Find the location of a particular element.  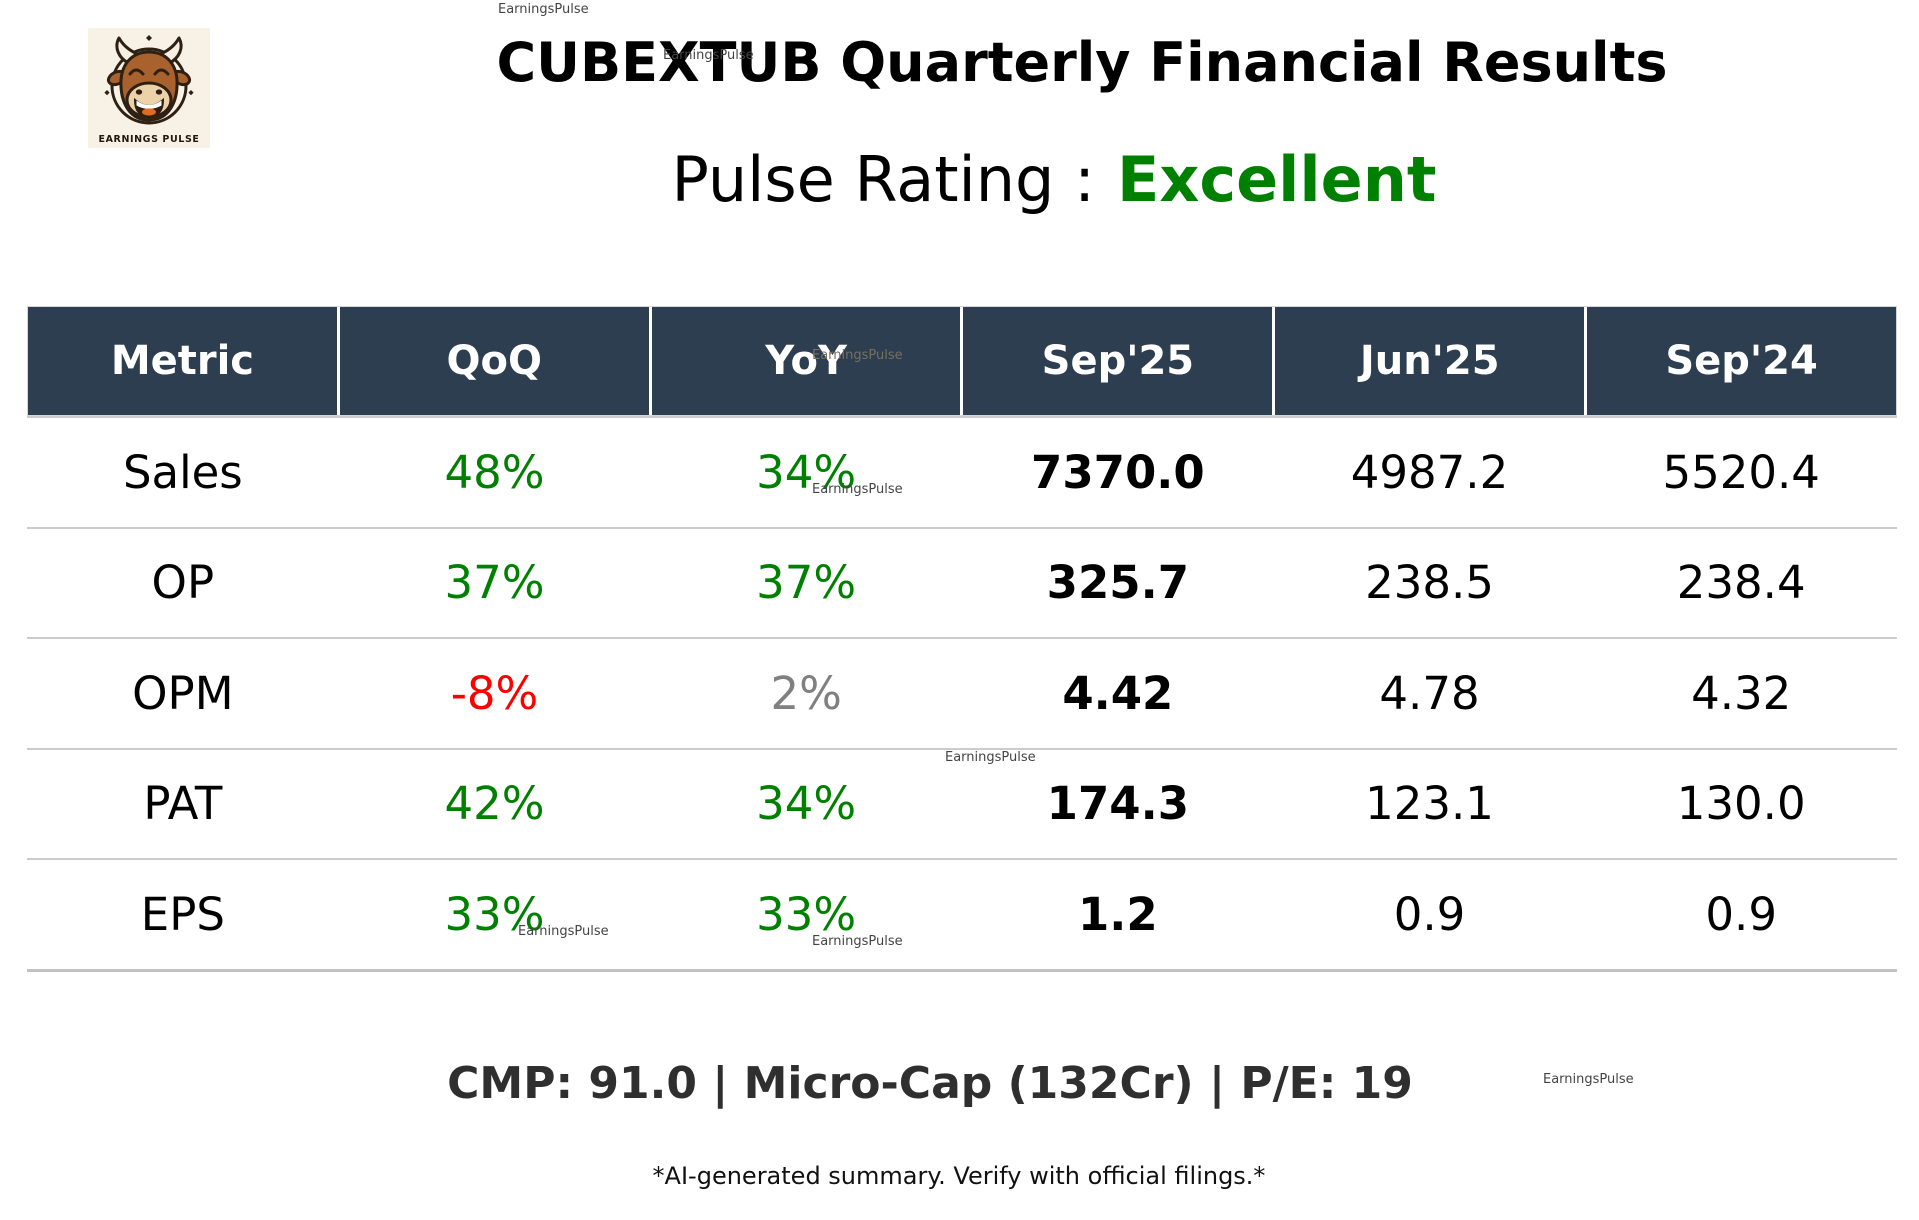

sep24-cell: 0.9 is located at coordinates (1741, 914).